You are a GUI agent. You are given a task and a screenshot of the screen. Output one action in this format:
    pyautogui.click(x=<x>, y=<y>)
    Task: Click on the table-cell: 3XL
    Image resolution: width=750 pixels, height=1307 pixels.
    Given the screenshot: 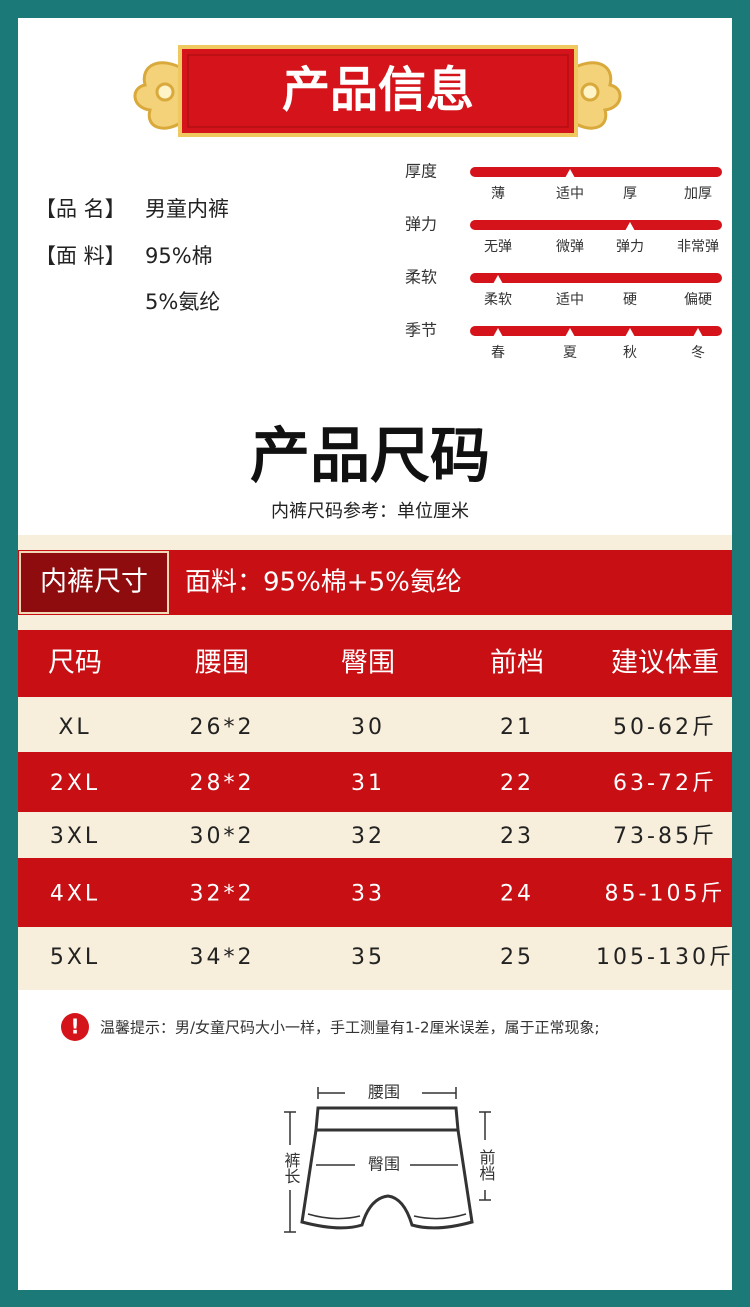 What is the action you would take?
    pyautogui.click(x=75, y=836)
    